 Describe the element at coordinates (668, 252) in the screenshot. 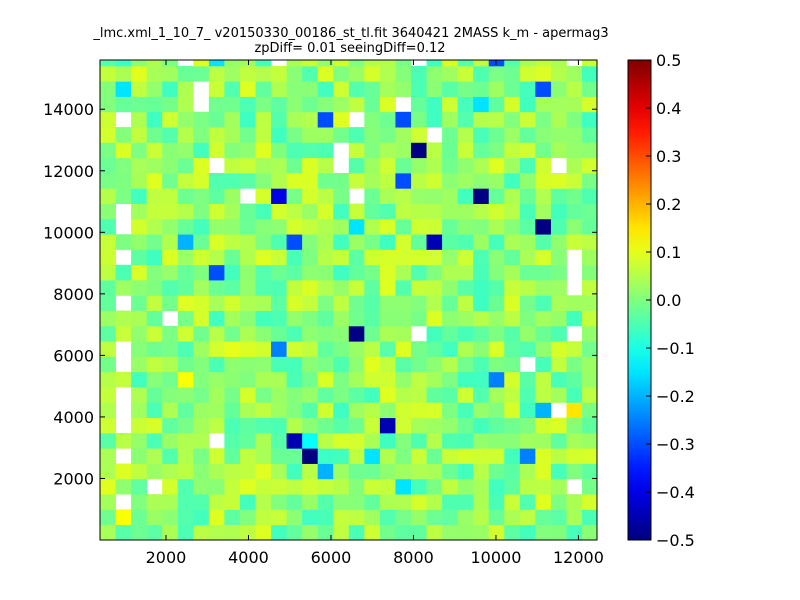

I see `colorbar-tick-label: 0.1` at that location.